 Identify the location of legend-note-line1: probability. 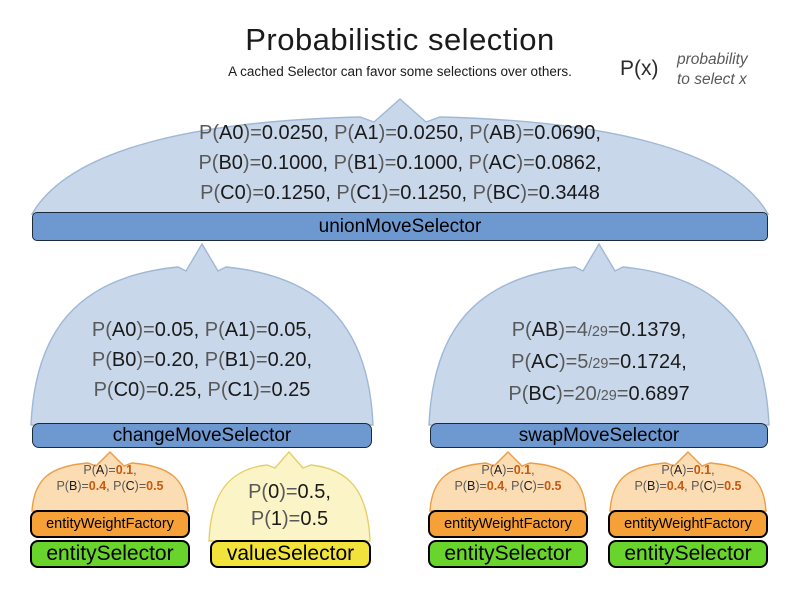
(712, 59).